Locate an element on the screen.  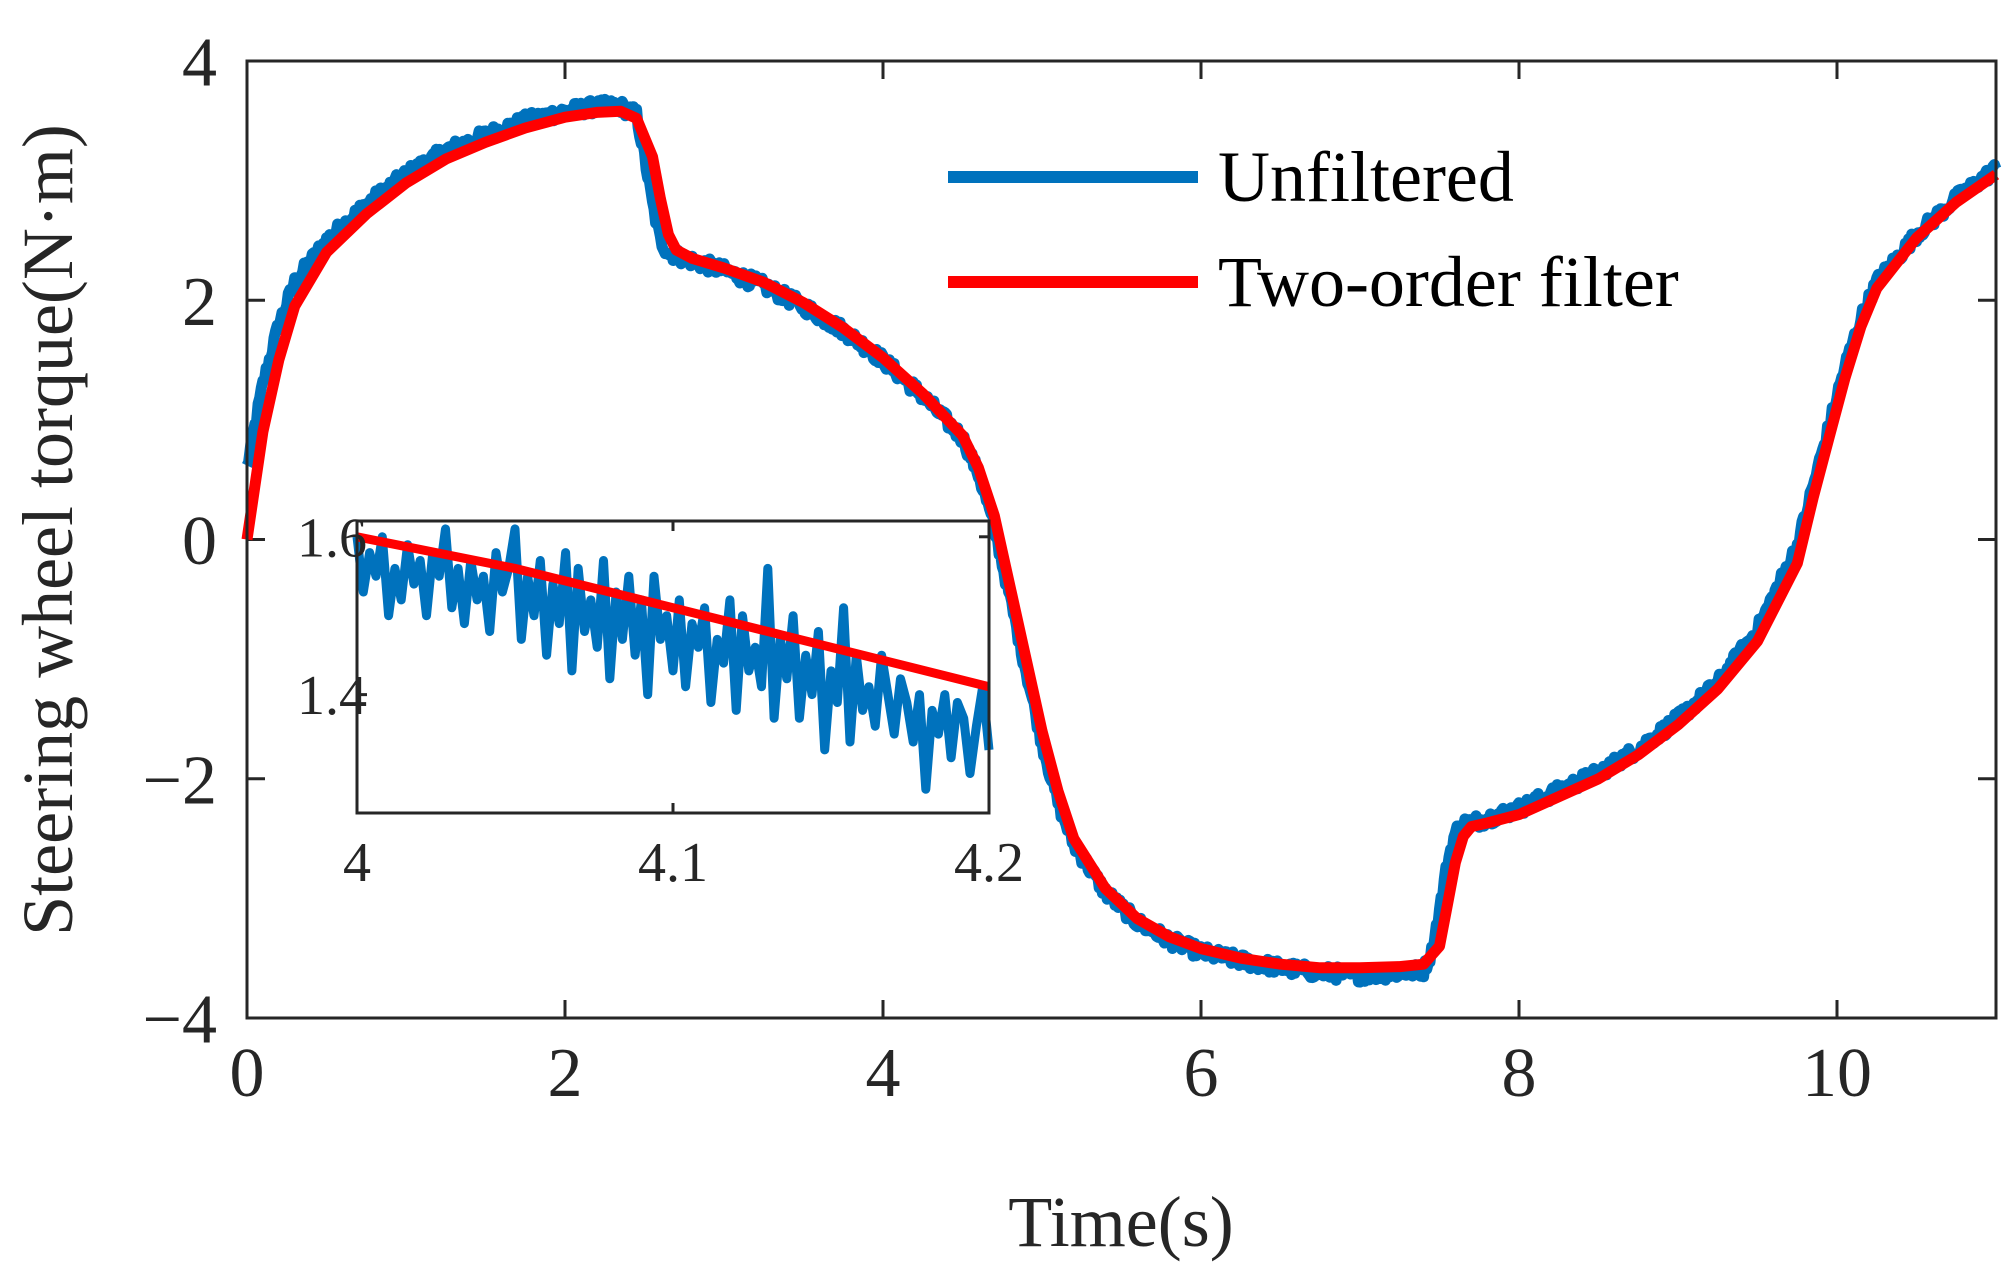
inset-y-tick-label: 1.6 is located at coordinates (332, 538).